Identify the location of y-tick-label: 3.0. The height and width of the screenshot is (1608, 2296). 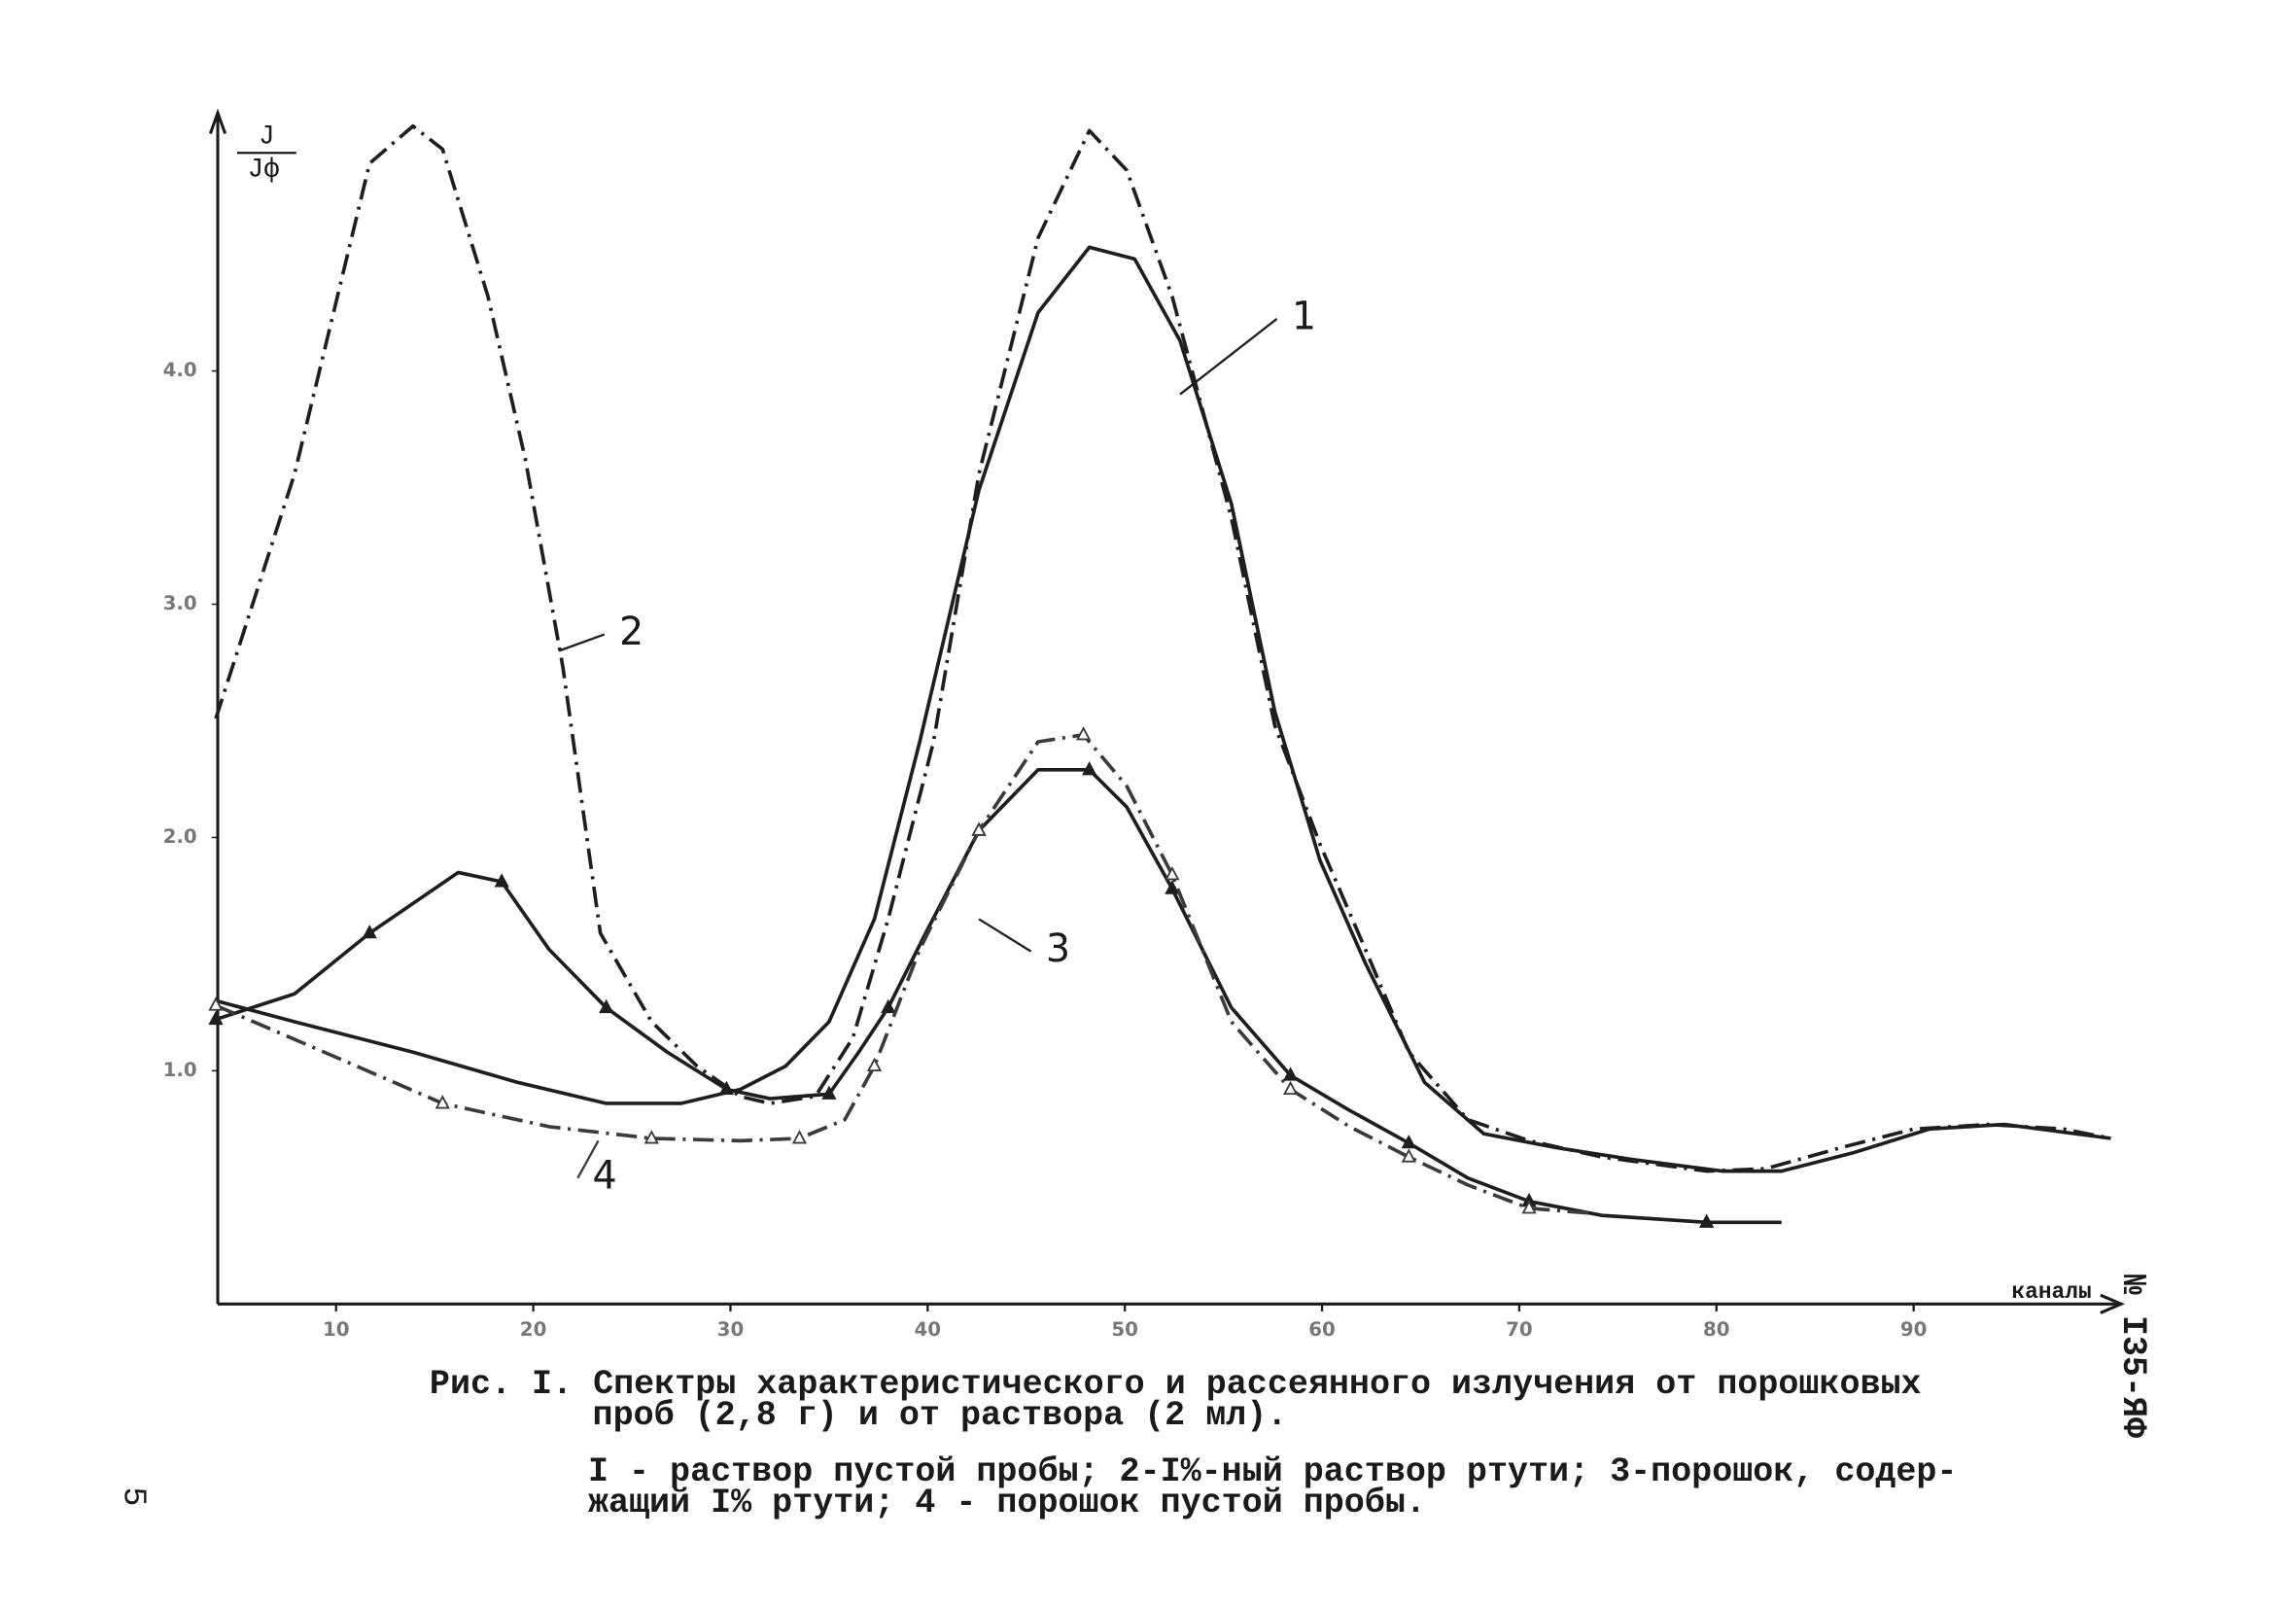
(180, 603).